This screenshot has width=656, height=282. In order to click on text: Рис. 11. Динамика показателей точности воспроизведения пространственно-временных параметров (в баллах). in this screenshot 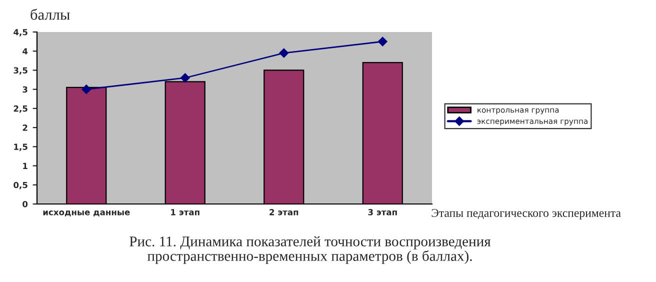, I will do `click(310, 250)`.